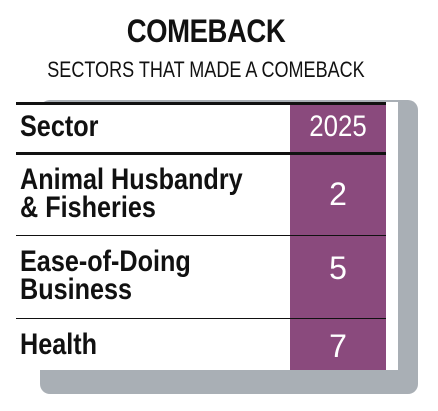  What do you see at coordinates (59, 344) in the screenshot?
I see `row-sector-line1: Health` at bounding box center [59, 344].